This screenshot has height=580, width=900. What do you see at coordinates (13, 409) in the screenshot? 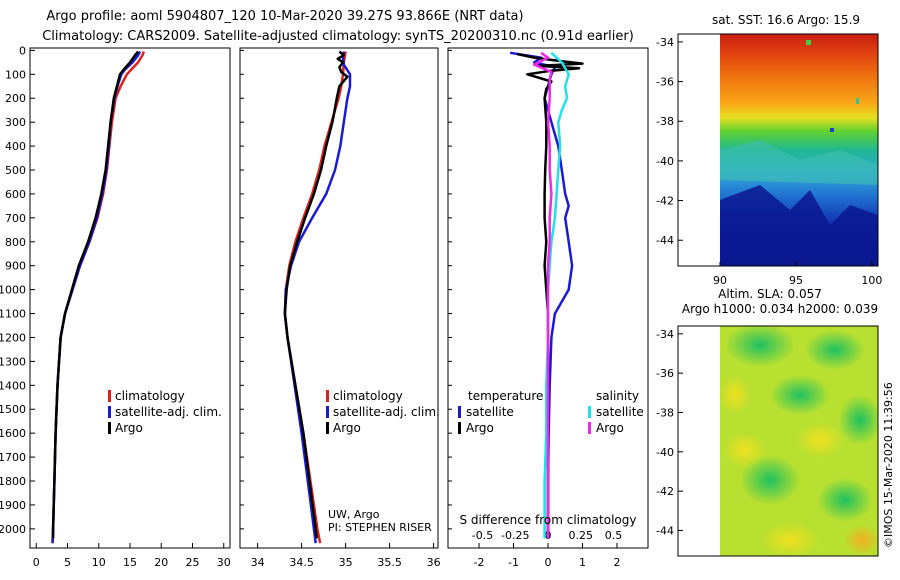
I see `depth-tick-label: 1500` at bounding box center [13, 409].